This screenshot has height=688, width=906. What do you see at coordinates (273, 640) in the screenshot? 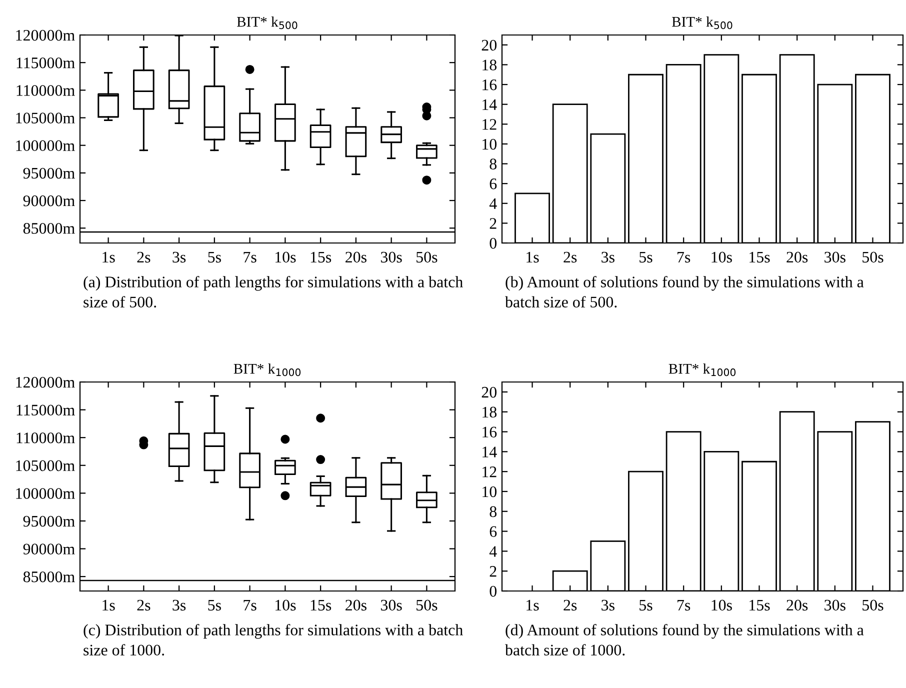
I see `text: (c) Distribution of path lengths for simulations with a batch size of 1000.` at bounding box center [273, 640].